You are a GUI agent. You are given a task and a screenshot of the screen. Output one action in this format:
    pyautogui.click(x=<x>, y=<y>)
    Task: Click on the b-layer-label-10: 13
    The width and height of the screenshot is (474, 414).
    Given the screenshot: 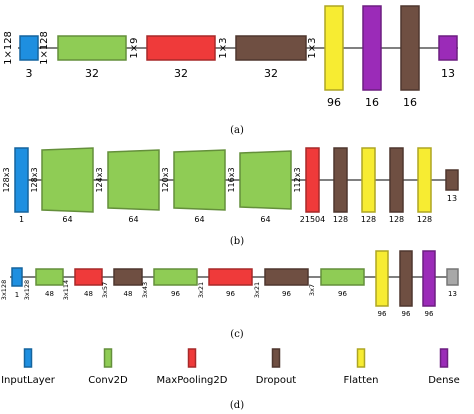 What is the action you would take?
    pyautogui.click(x=452, y=198)
    